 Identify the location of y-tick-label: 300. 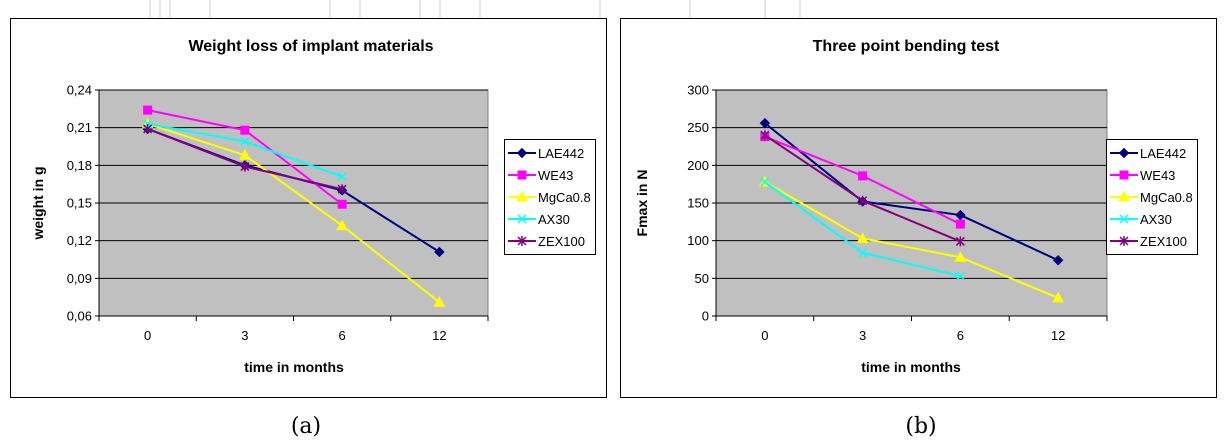
(698, 90).